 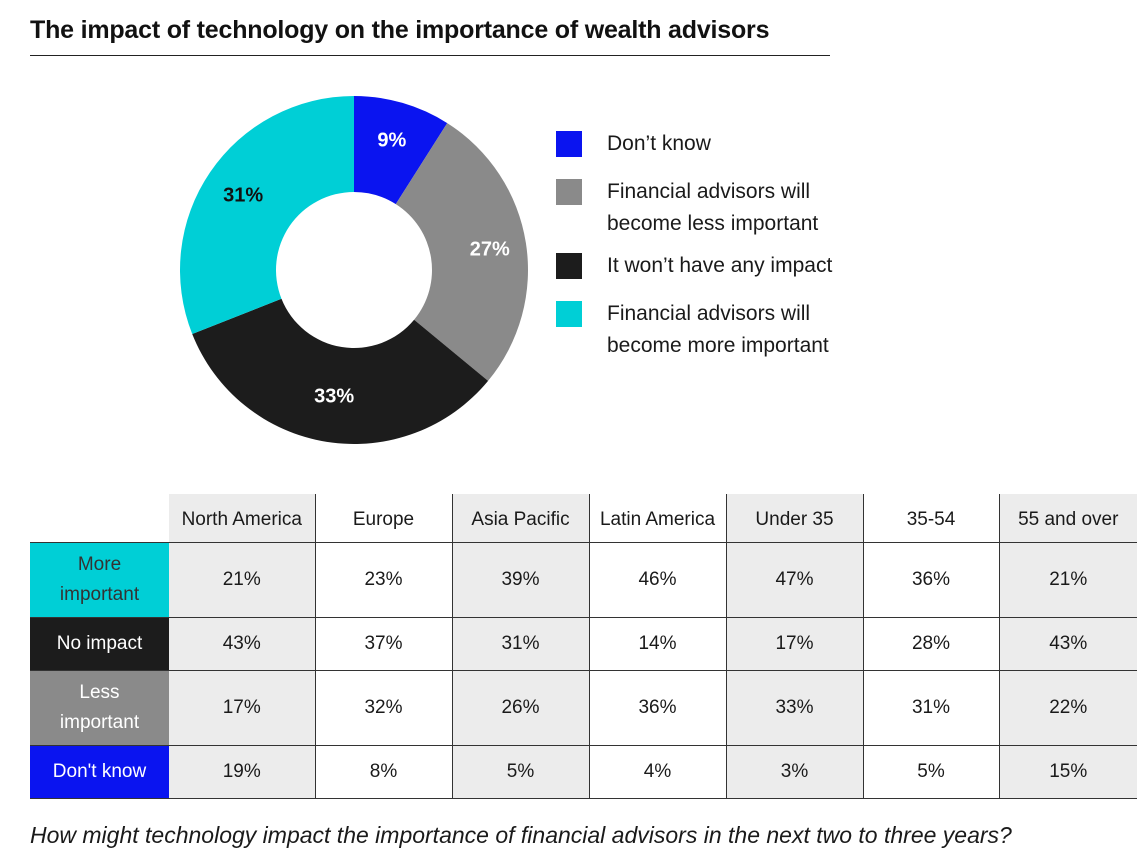 I want to click on row-header-line: Less, so click(x=99, y=692).